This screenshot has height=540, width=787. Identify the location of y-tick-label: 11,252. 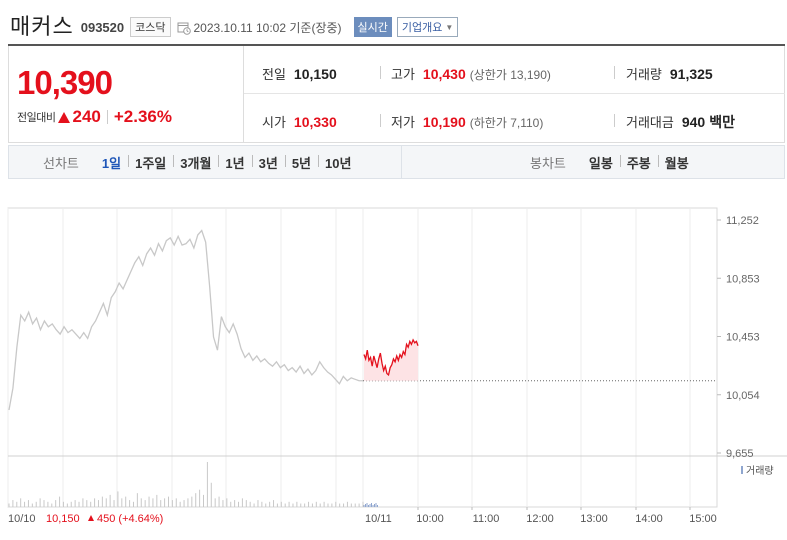
(742, 221).